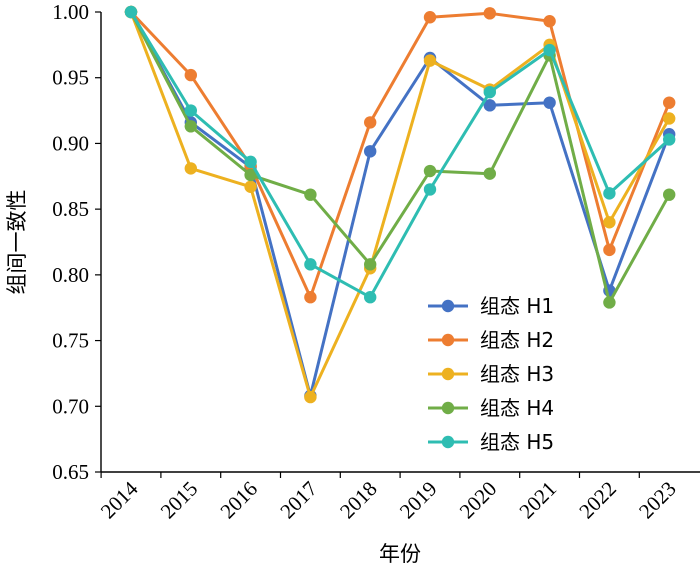 The width and height of the screenshot is (700, 569). I want to click on legend-item: 组态 H5, so click(491, 442).